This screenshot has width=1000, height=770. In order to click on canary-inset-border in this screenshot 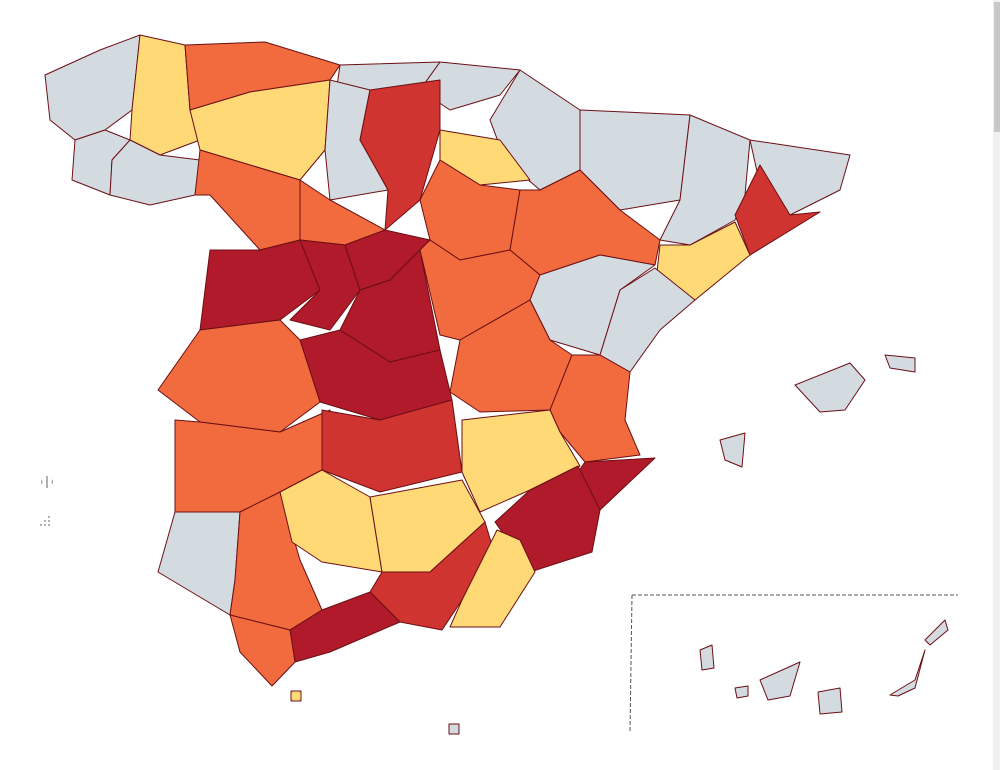, I will do `click(793, 663)`.